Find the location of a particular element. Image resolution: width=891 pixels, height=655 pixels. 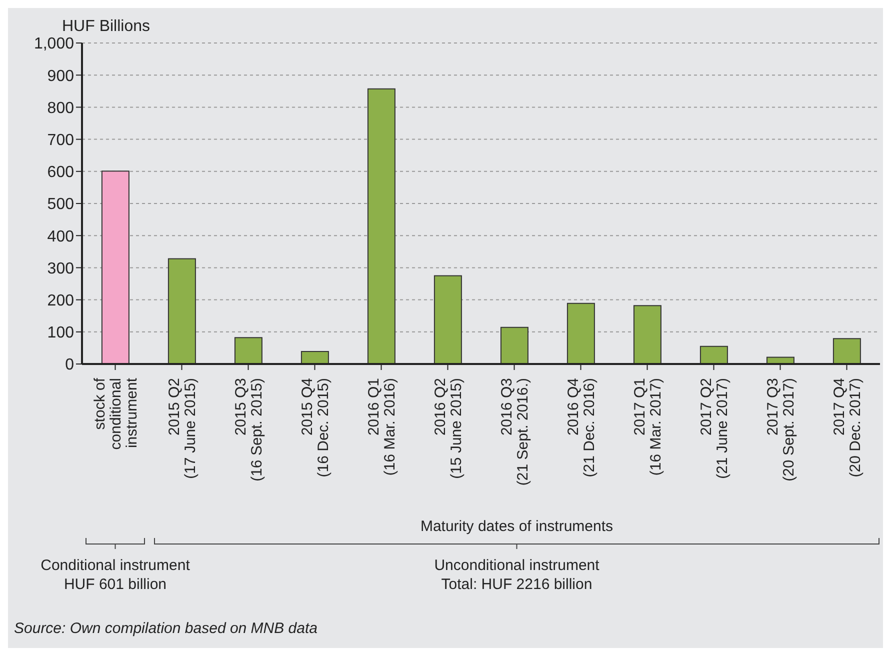

y-tick-label: 400 is located at coordinates (60, 237).